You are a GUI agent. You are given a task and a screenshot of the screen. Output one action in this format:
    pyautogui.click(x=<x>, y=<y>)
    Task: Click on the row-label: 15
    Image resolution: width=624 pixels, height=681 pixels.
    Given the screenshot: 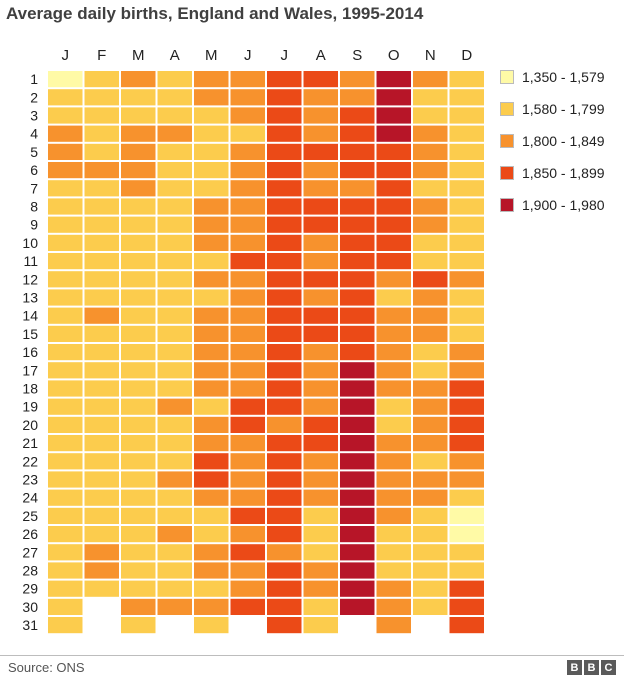 What is the action you would take?
    pyautogui.click(x=30, y=334)
    